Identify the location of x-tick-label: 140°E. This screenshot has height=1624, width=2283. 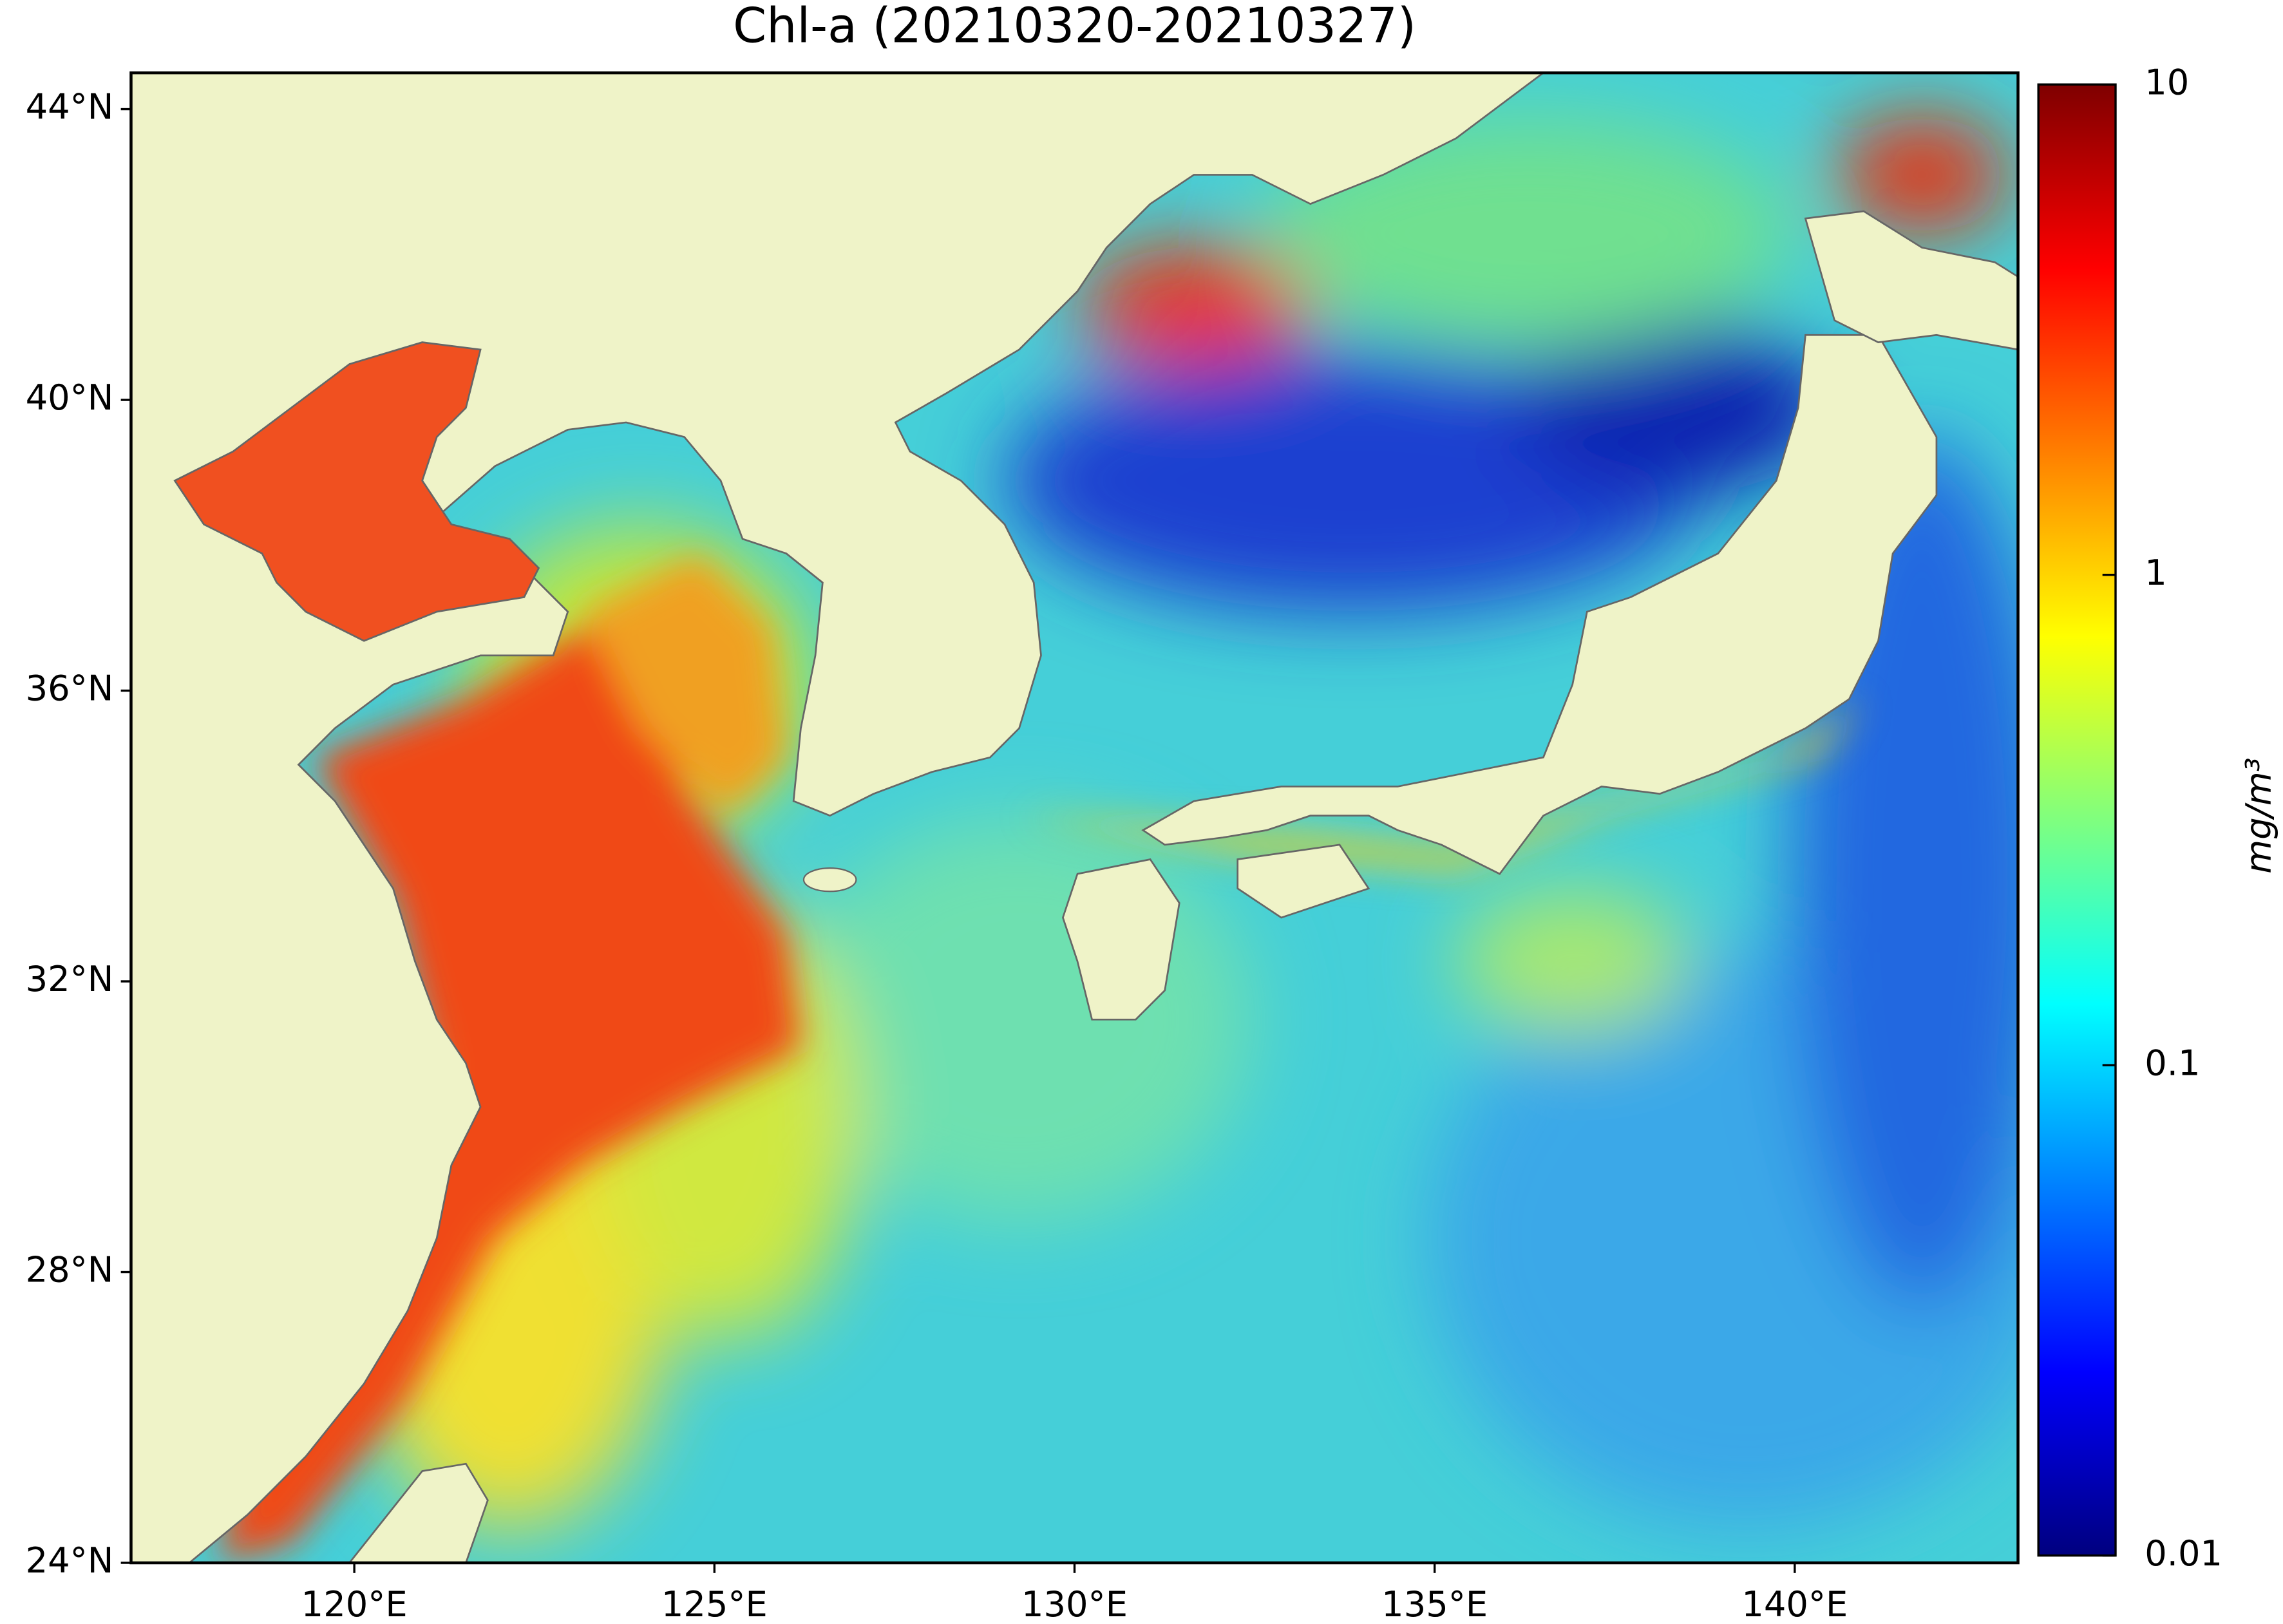
(1794, 1604).